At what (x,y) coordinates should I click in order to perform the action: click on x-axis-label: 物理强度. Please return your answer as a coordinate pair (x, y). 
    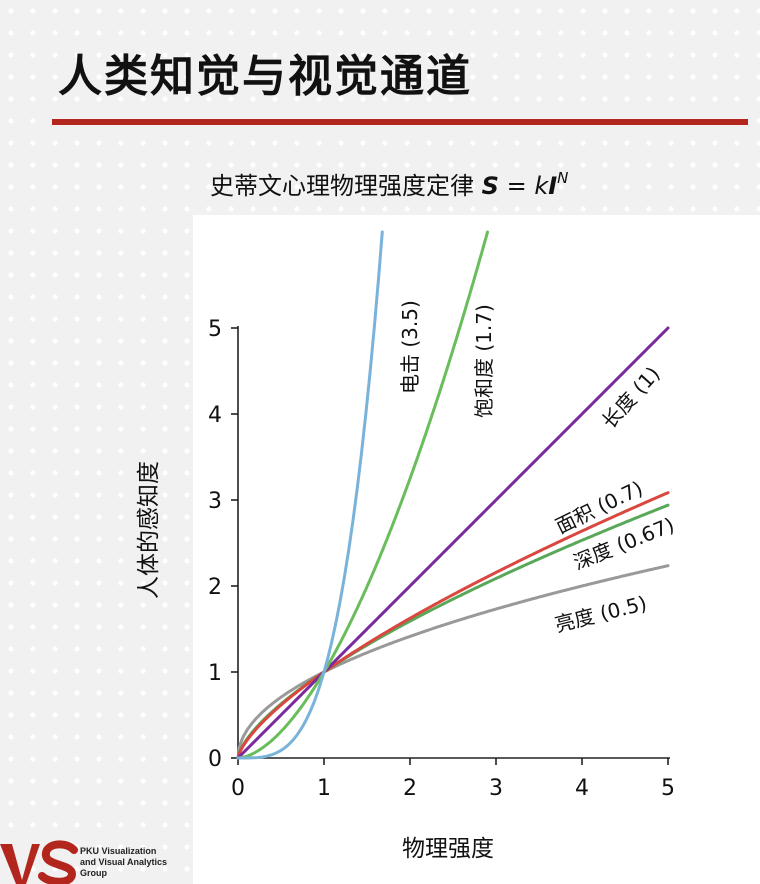
    Looking at the image, I should click on (448, 849).